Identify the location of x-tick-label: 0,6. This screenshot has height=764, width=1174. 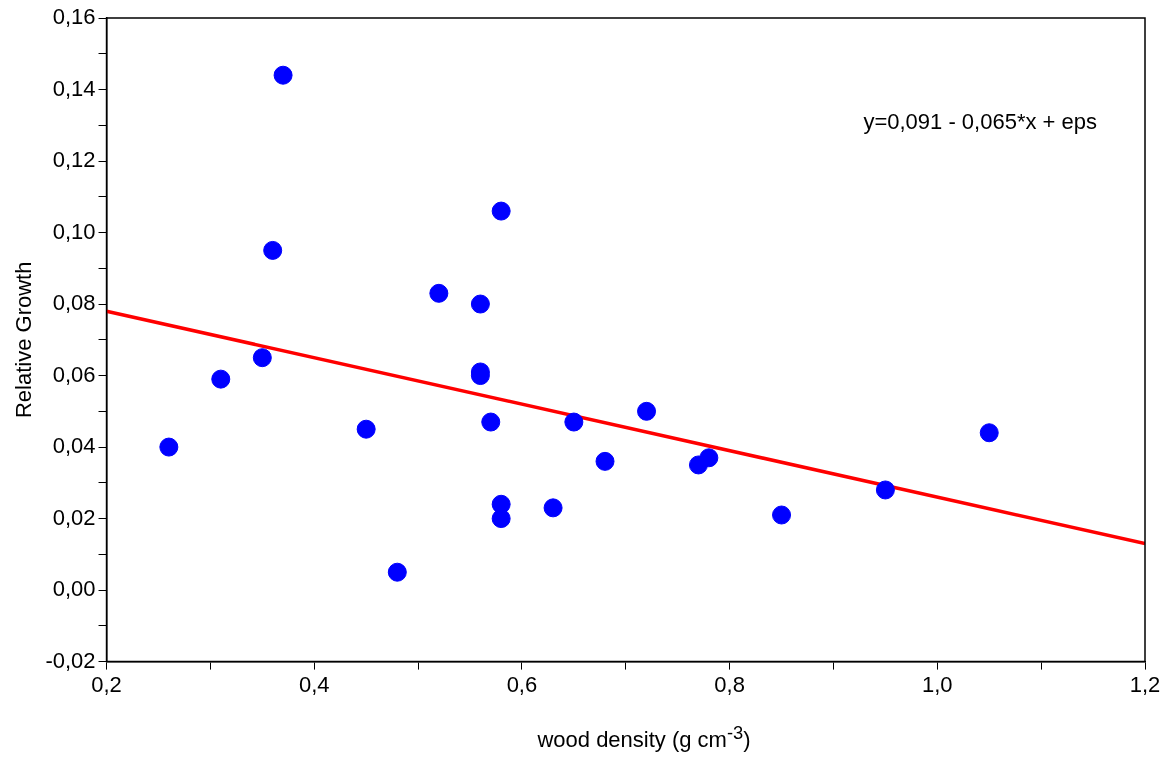
(522, 684).